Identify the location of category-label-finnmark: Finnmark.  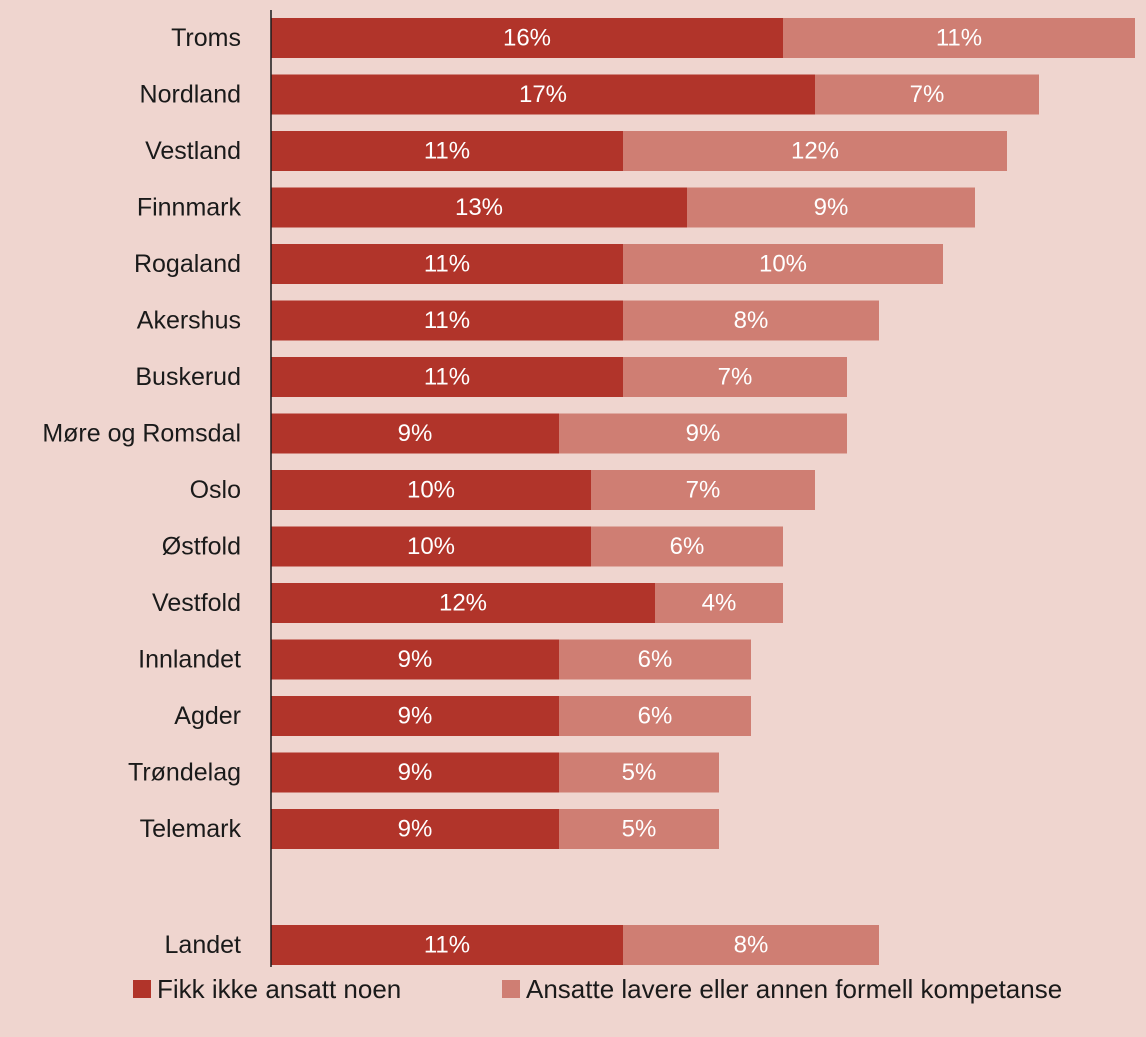
(189, 208).